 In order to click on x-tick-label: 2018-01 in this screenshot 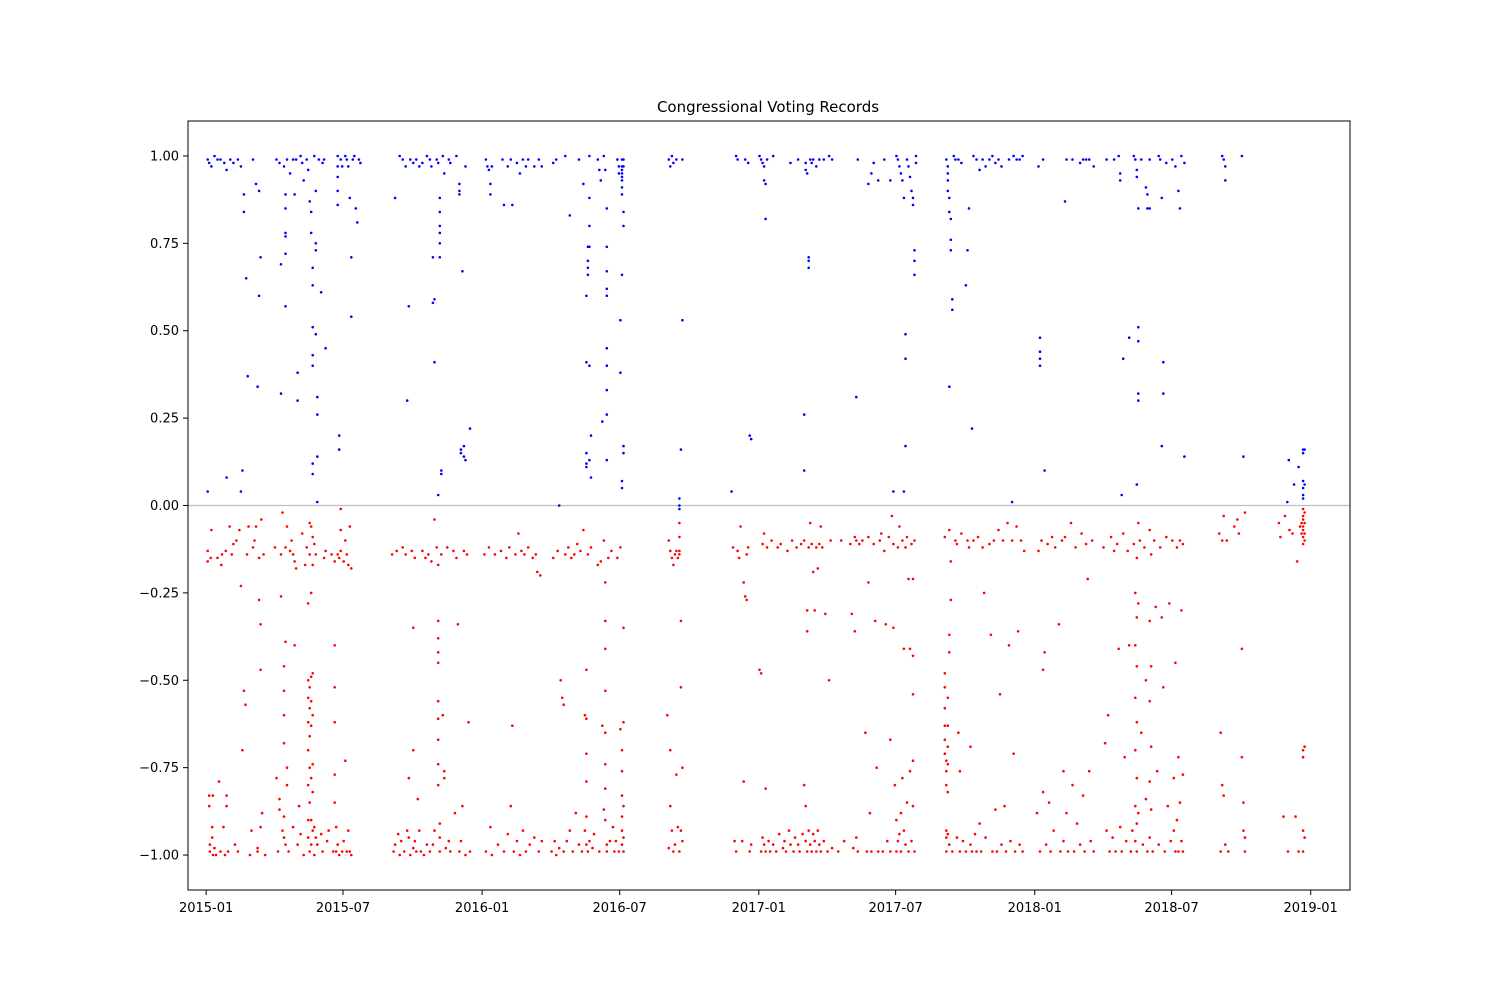, I will do `click(1035, 908)`.